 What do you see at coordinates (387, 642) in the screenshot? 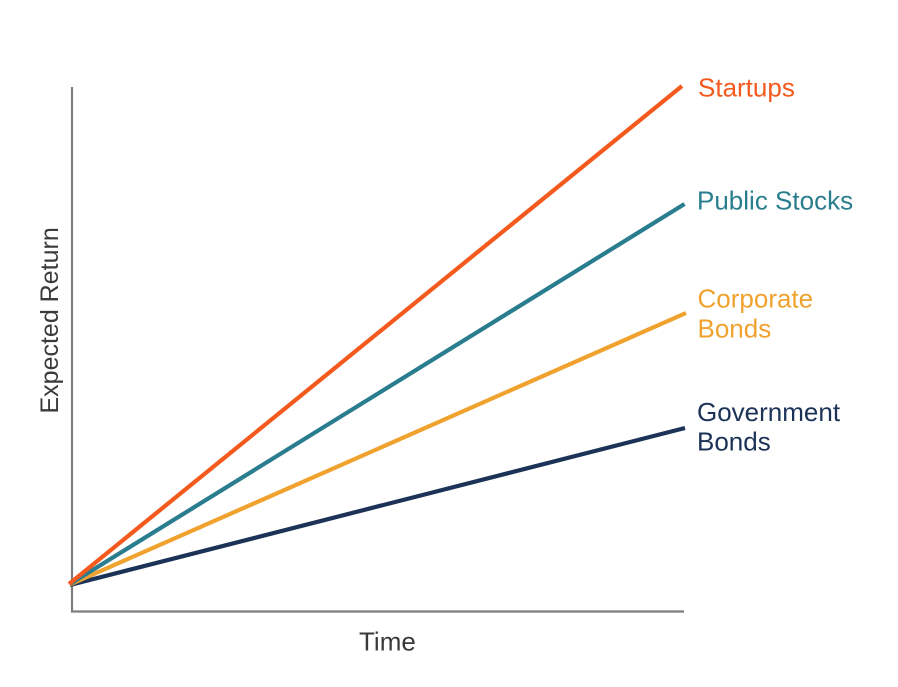
I see `svg-text: Time` at bounding box center [387, 642].